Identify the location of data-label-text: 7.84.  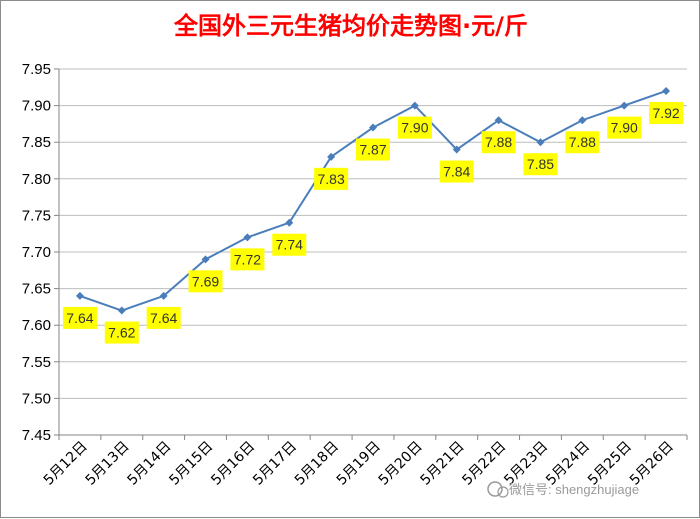
(456, 172).